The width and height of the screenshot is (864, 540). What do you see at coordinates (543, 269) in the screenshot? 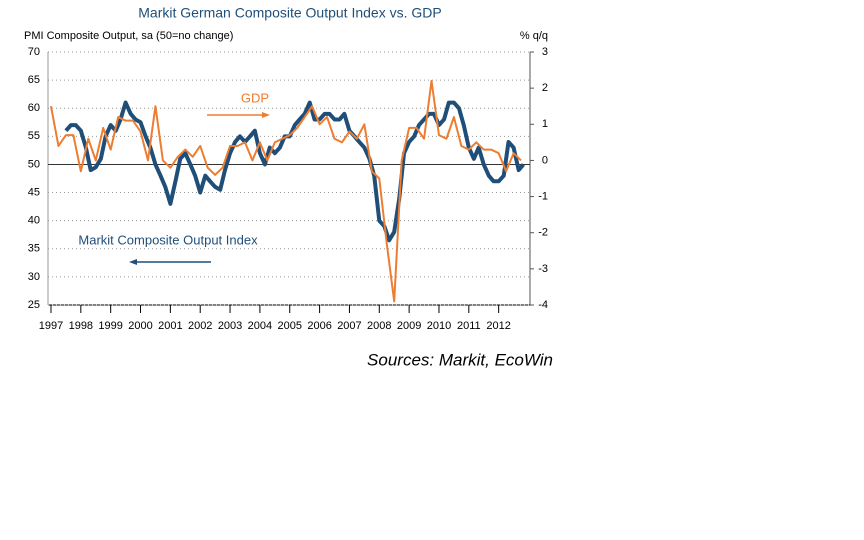
I see `y2-tick-label: -3` at bounding box center [543, 269].